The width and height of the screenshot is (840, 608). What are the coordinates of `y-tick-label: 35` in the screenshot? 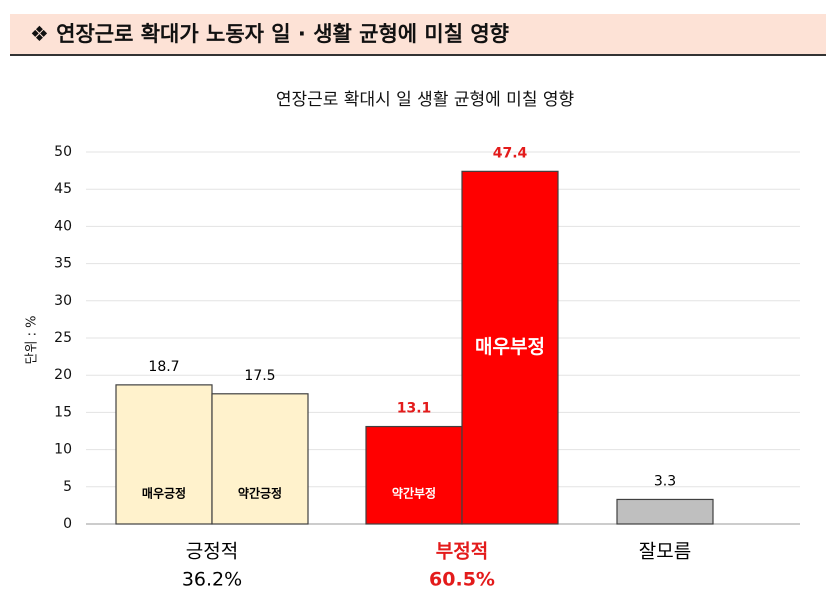 It's located at (63, 264).